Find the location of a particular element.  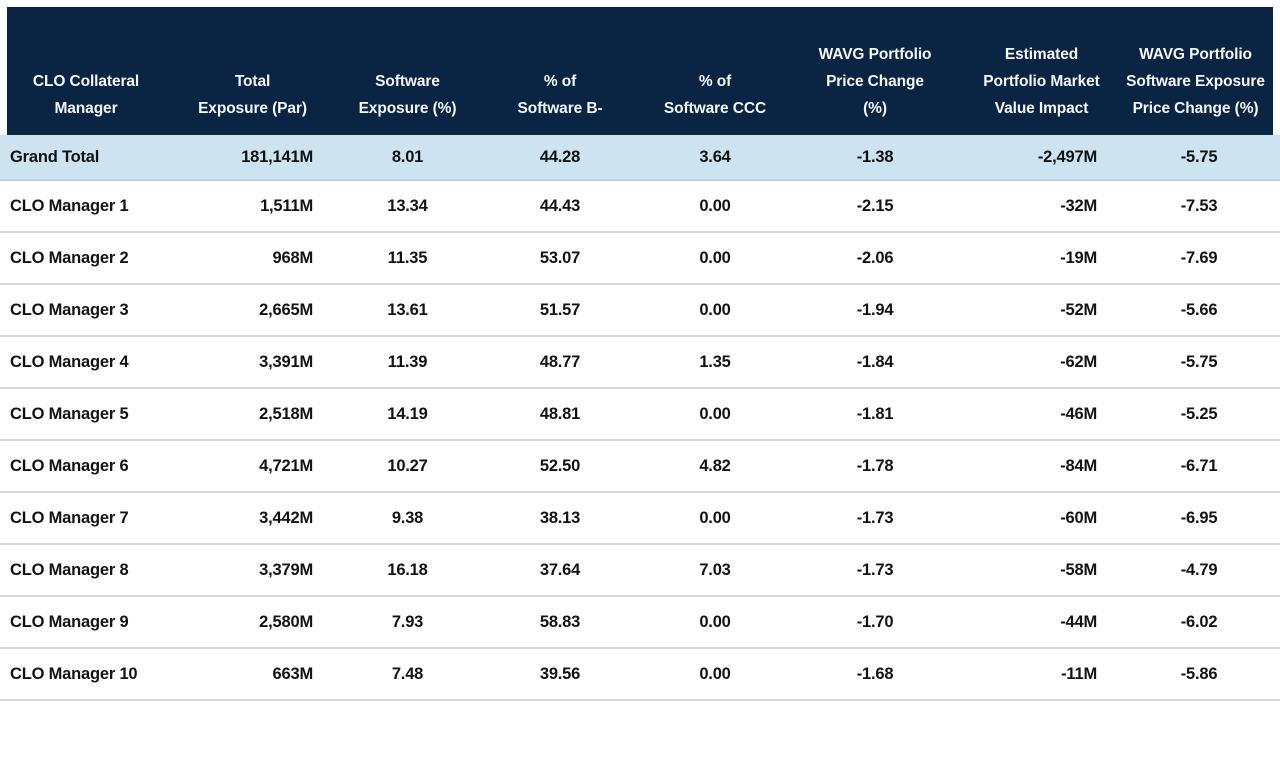

cell-total-exposure: 3,391M is located at coordinates (286, 361).